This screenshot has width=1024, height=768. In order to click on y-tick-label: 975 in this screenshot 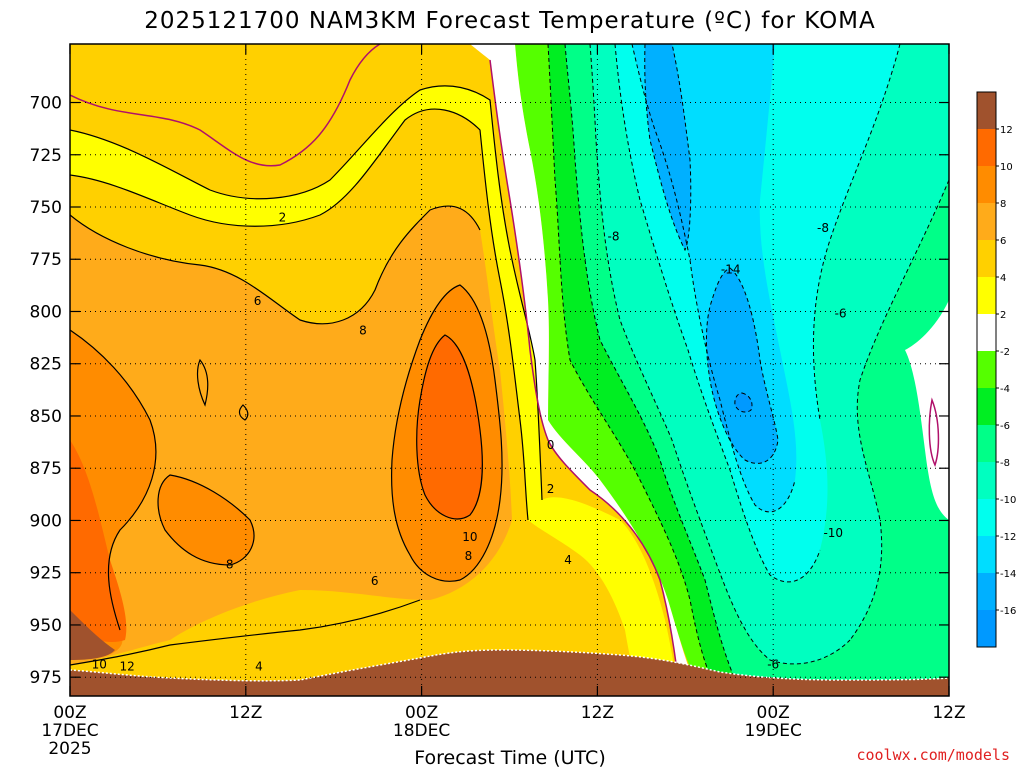, I will do `click(46, 678)`.